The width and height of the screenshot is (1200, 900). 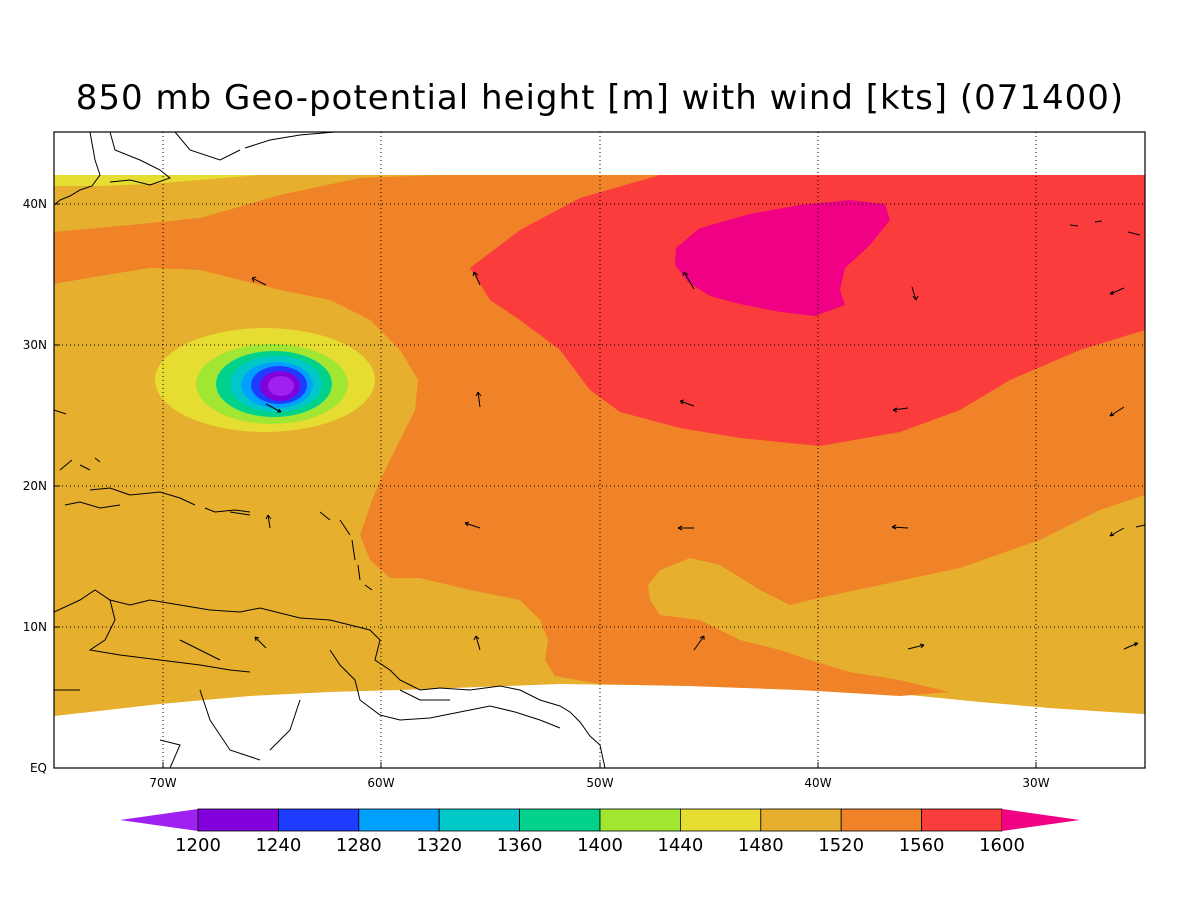 What do you see at coordinates (195, 169) in the screenshot?
I see `north-america-coast` at bounding box center [195, 169].